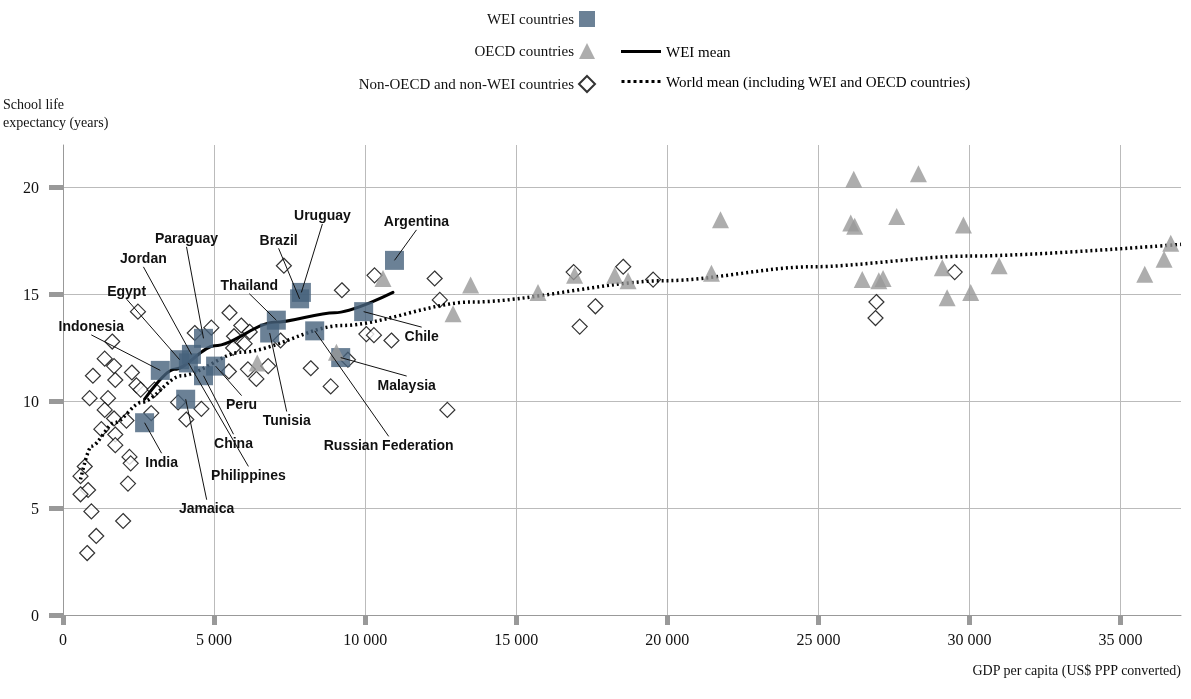 The height and width of the screenshot is (699, 1191). What do you see at coordinates (407, 384) in the screenshot?
I see `annotation: Malaysia` at bounding box center [407, 384].